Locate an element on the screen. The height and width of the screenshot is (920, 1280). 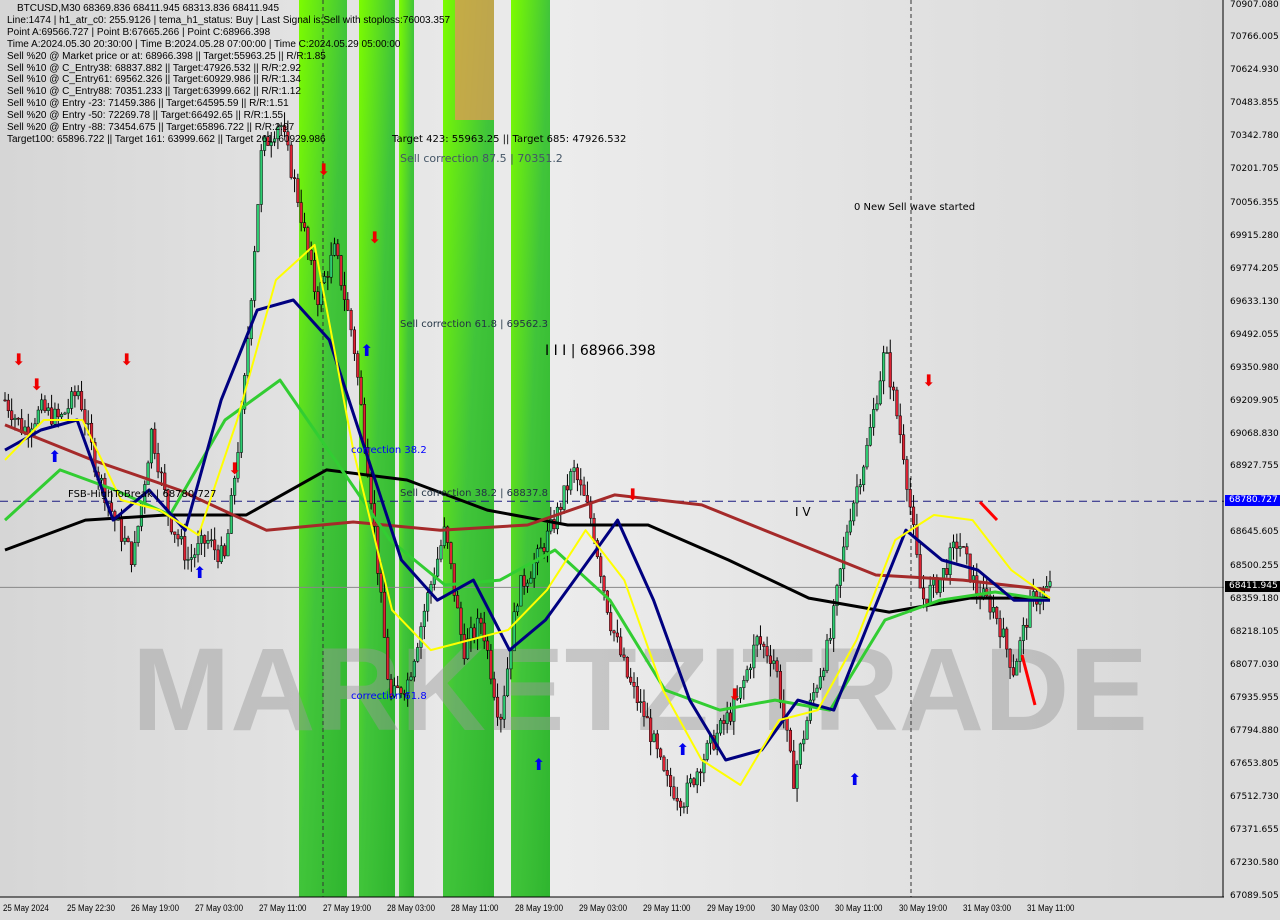
sell-correction-382-label: Sell correction 38.2 | 68837.8 is located at coordinates (474, 493).